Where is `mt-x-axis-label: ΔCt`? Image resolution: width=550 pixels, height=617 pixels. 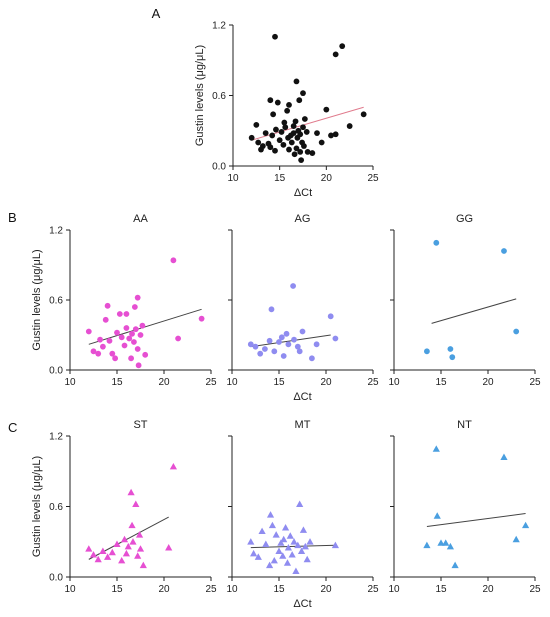 mt-x-axis-label: ΔCt is located at coordinates (302, 604).